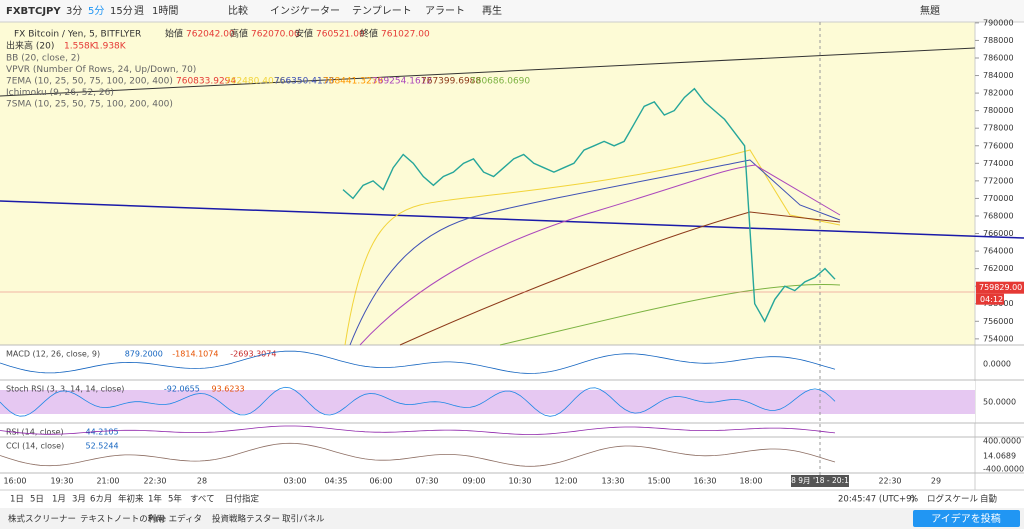 This screenshot has width=1024, height=529. What do you see at coordinates (519, 481) in the screenshot?
I see `time-label: 10:30` at bounding box center [519, 481].